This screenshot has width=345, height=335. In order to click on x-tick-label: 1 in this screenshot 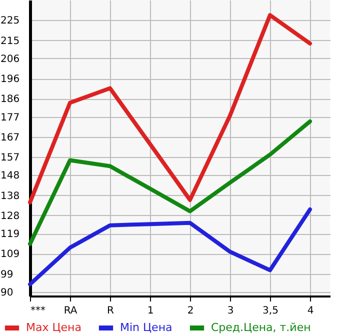, I will do `click(150, 311)`.